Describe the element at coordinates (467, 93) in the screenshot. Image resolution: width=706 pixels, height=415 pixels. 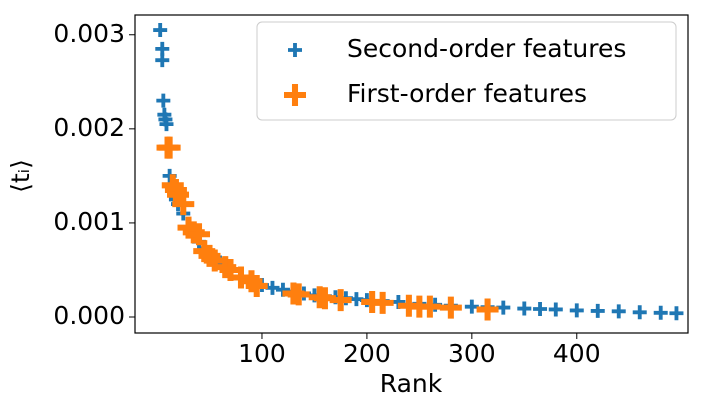
I see `legend-label: First-order features` at that location.